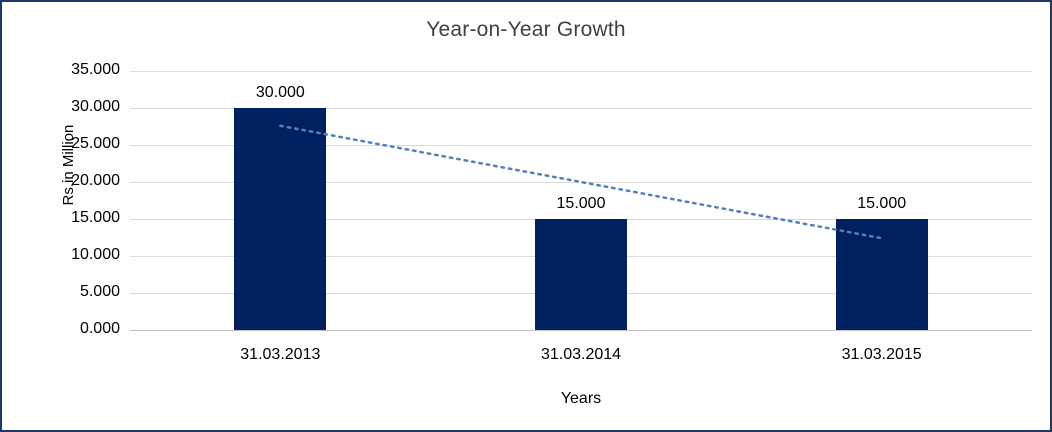 This screenshot has height=432, width=1052. What do you see at coordinates (881, 354) in the screenshot?
I see `x-tick-label: 31.03.2015` at bounding box center [881, 354].